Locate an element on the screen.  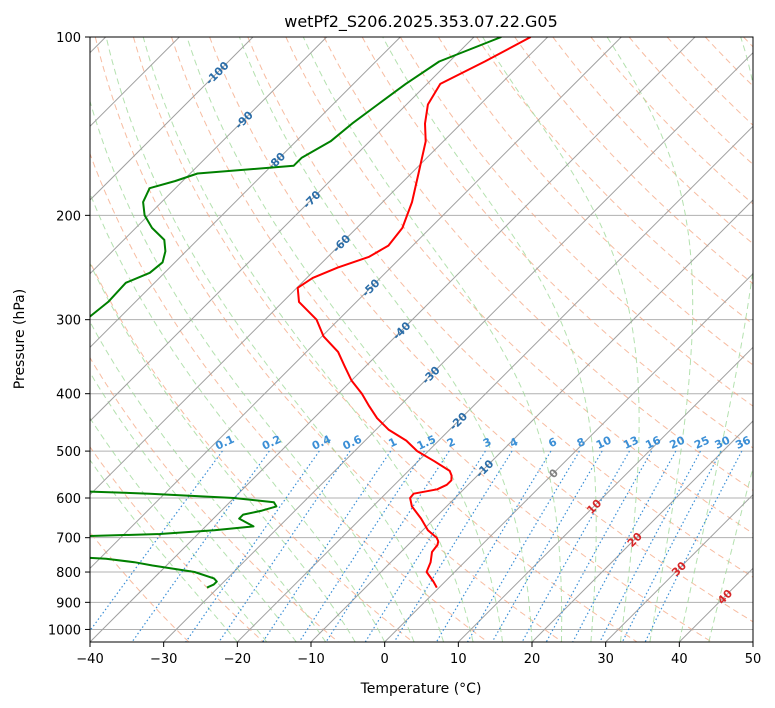
chart-title: wetPf2_S206.2025.353.07.22.G05 is located at coordinates (421, 22).